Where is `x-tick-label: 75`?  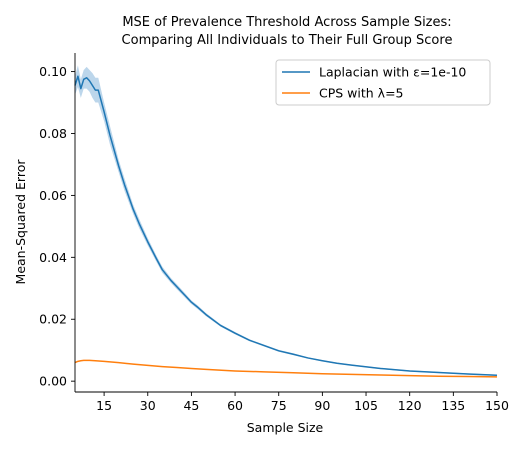 x-tick-label: 75 is located at coordinates (279, 405).